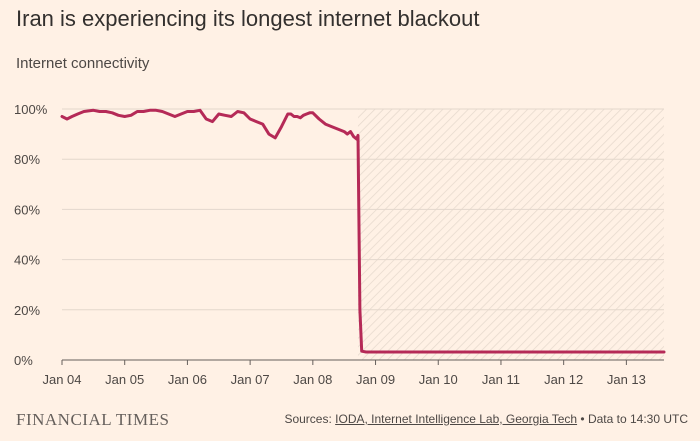 The image size is (700, 441). Describe the element at coordinates (27, 159) in the screenshot. I see `y-tick-label: 80%` at that location.